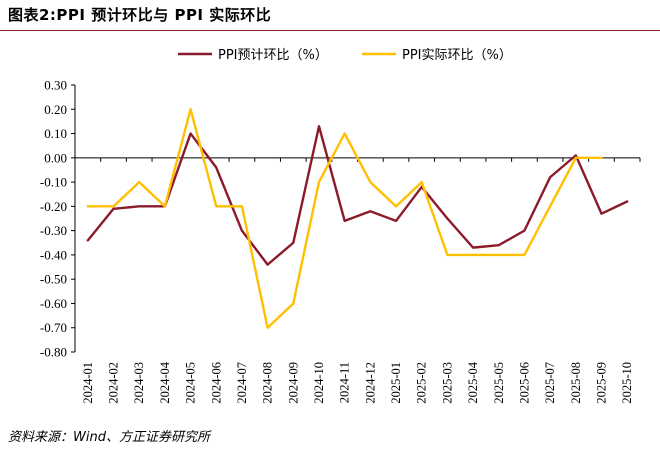 This screenshot has height=455, width=660. I want to click on x-tick-label: 2024-09, so click(293, 383).